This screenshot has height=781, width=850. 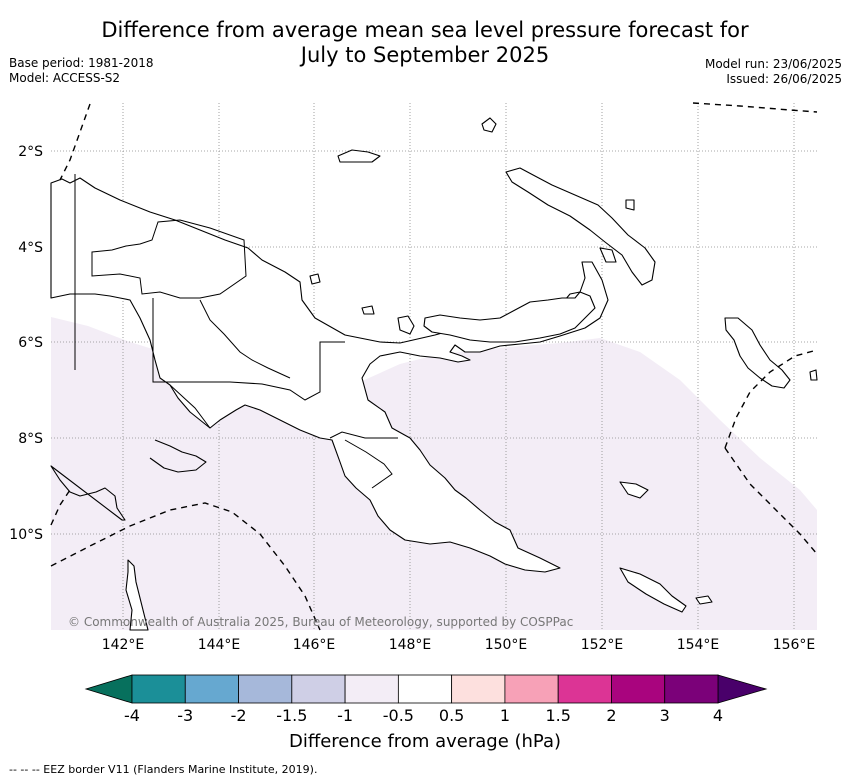 I want to click on title-line-2: July to September 2025, so click(x=425, y=55).